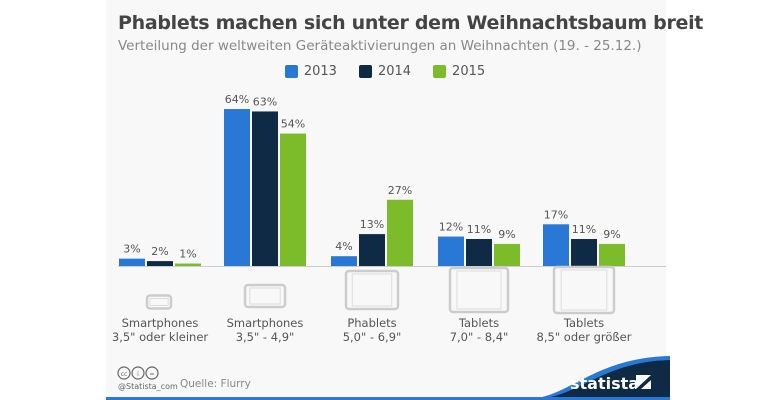 The width and height of the screenshot is (770, 400). I want to click on license-glyph: =, so click(151, 374).